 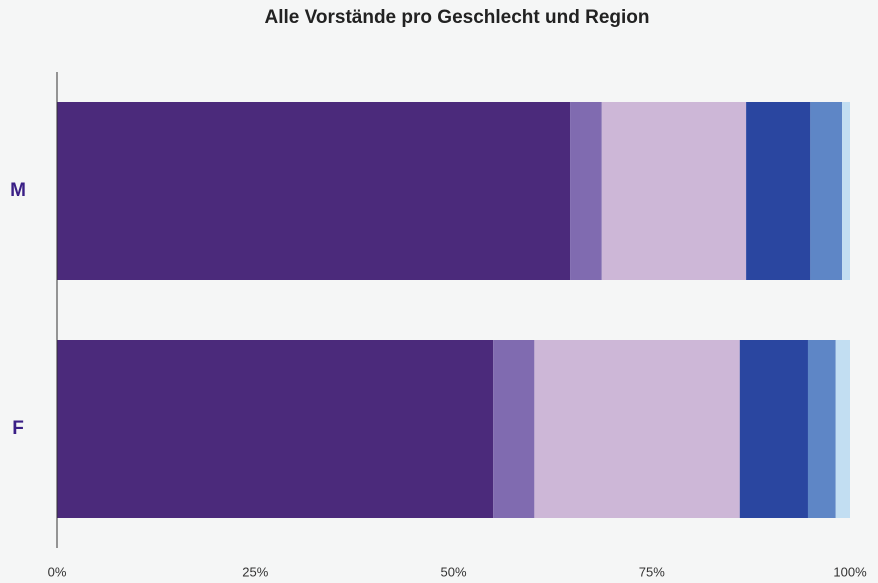 What do you see at coordinates (652, 571) in the screenshot?
I see `x-tick-label: 75%` at bounding box center [652, 571].